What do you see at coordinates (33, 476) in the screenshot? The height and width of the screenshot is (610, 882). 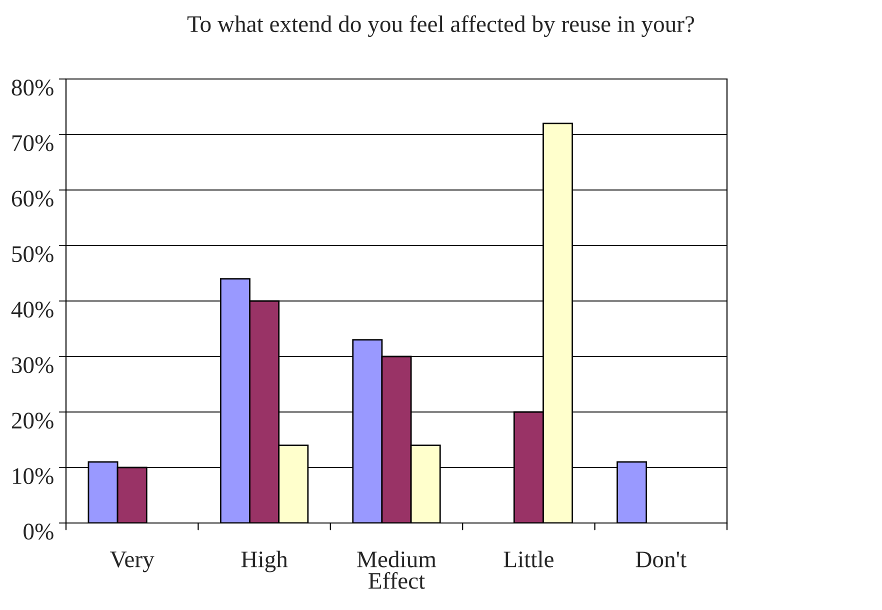 I see `y-tick-label: 10%` at bounding box center [33, 476].